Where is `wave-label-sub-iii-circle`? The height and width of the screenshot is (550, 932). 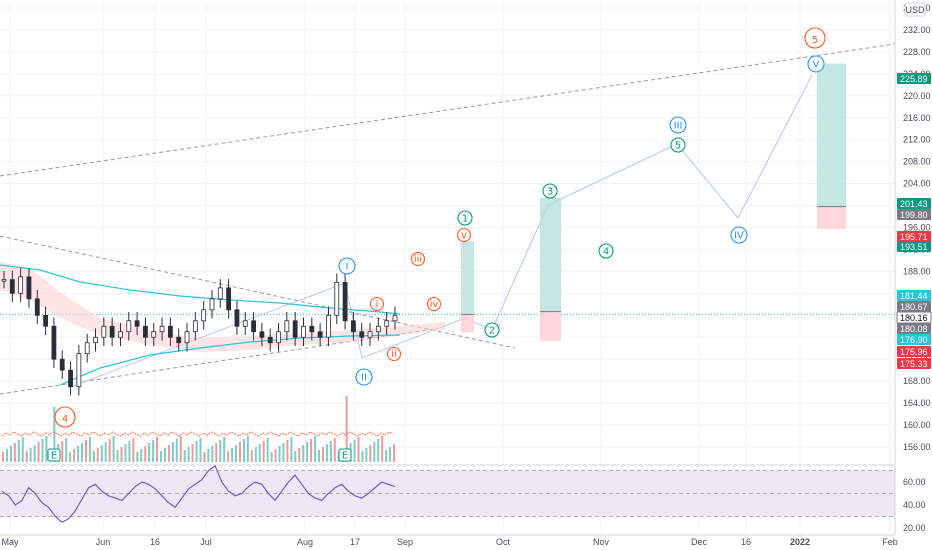 wave-label-sub-iii-circle is located at coordinates (418, 259).